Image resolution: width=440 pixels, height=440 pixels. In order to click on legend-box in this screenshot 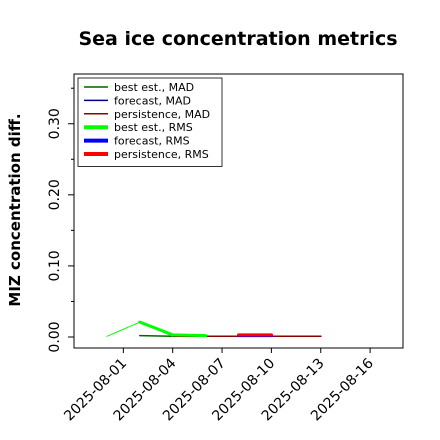, I will do `click(150, 122)`.